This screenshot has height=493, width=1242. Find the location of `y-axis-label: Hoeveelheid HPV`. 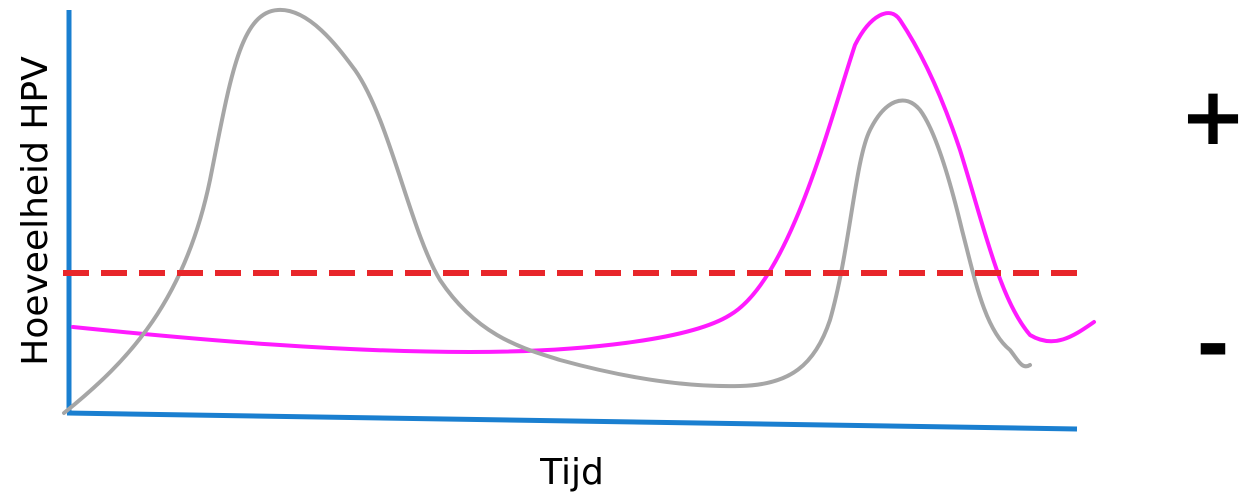

y-axis-label: Hoeveelheid HPV is located at coordinates (35, 211).